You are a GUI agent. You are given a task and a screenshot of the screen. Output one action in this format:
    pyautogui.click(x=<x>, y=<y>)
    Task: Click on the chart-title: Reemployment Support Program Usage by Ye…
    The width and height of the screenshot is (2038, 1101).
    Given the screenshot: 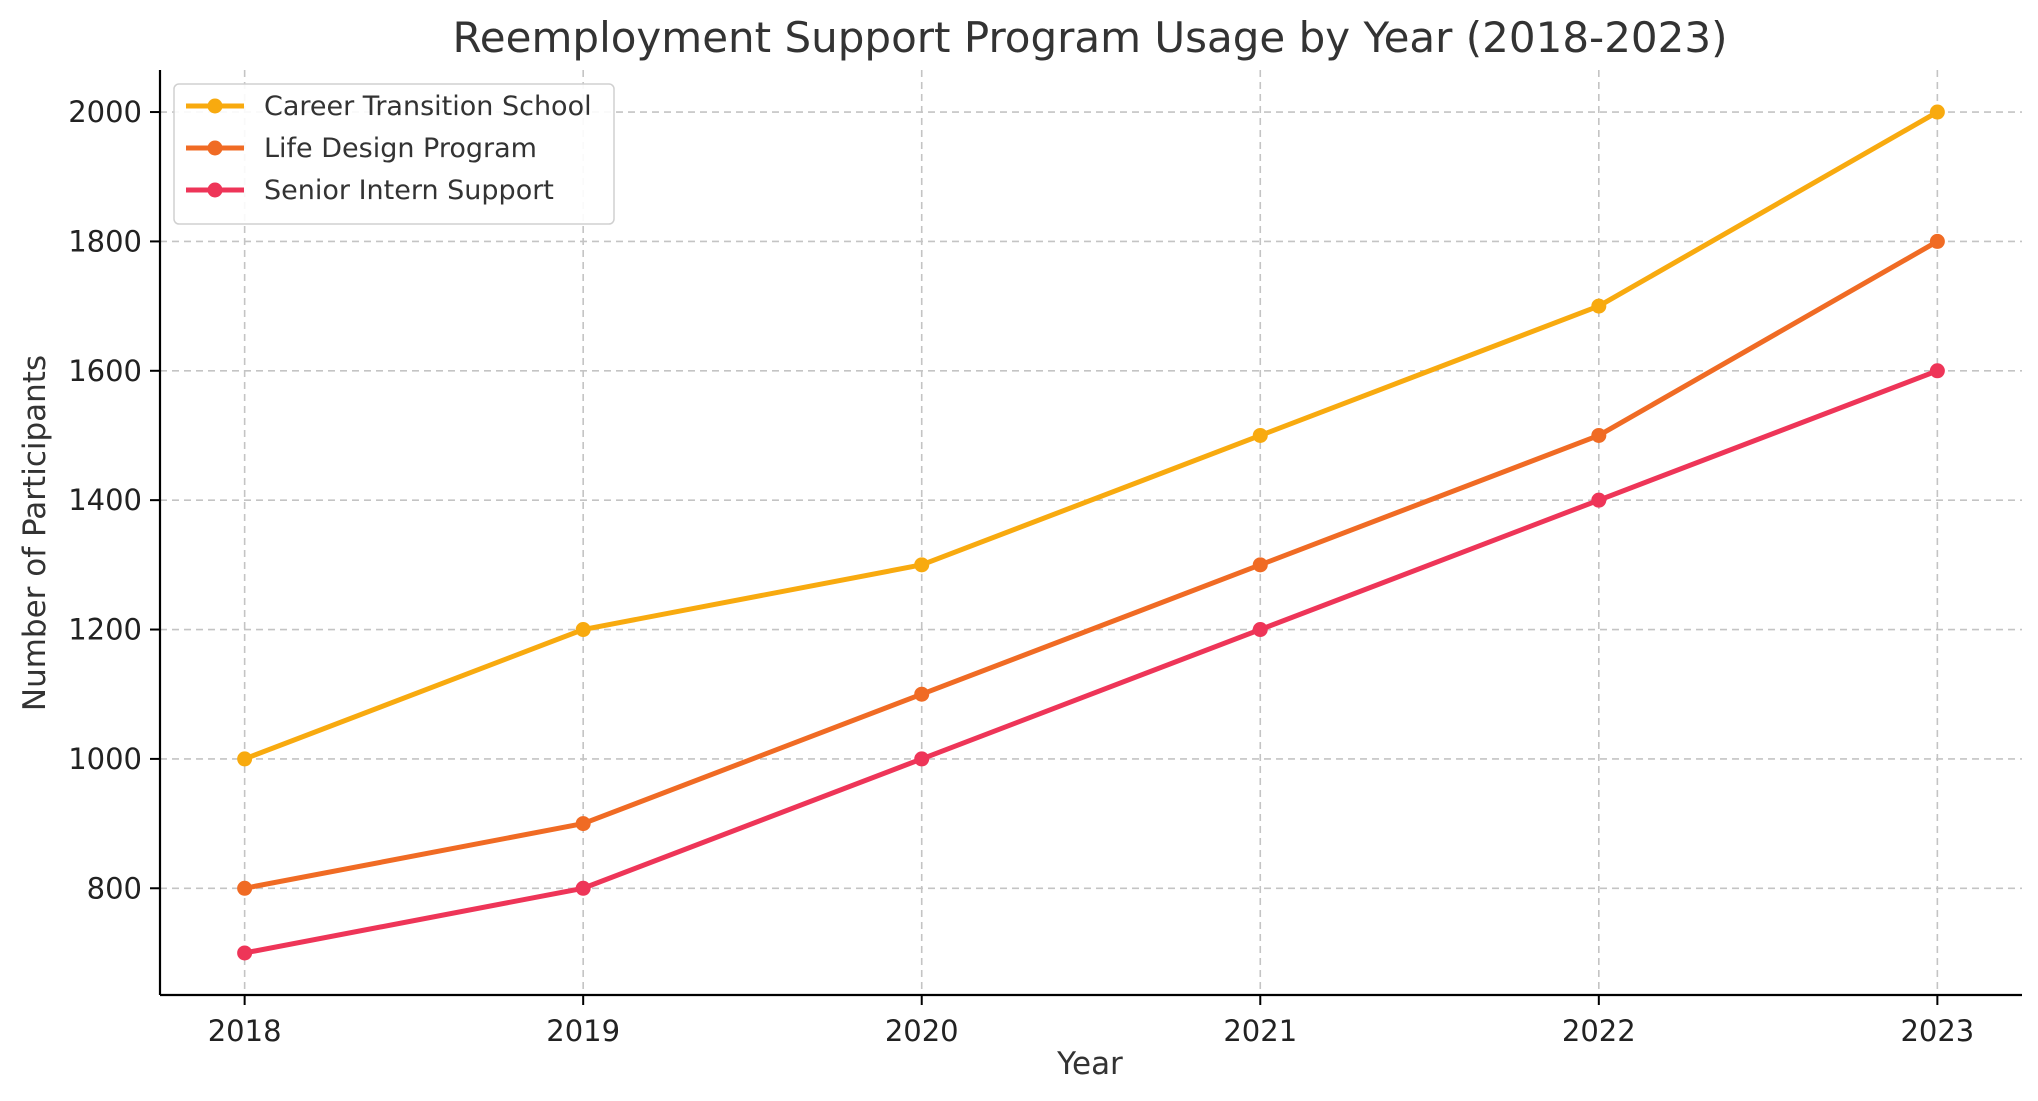 What is the action you would take?
    pyautogui.click(x=1090, y=37)
    